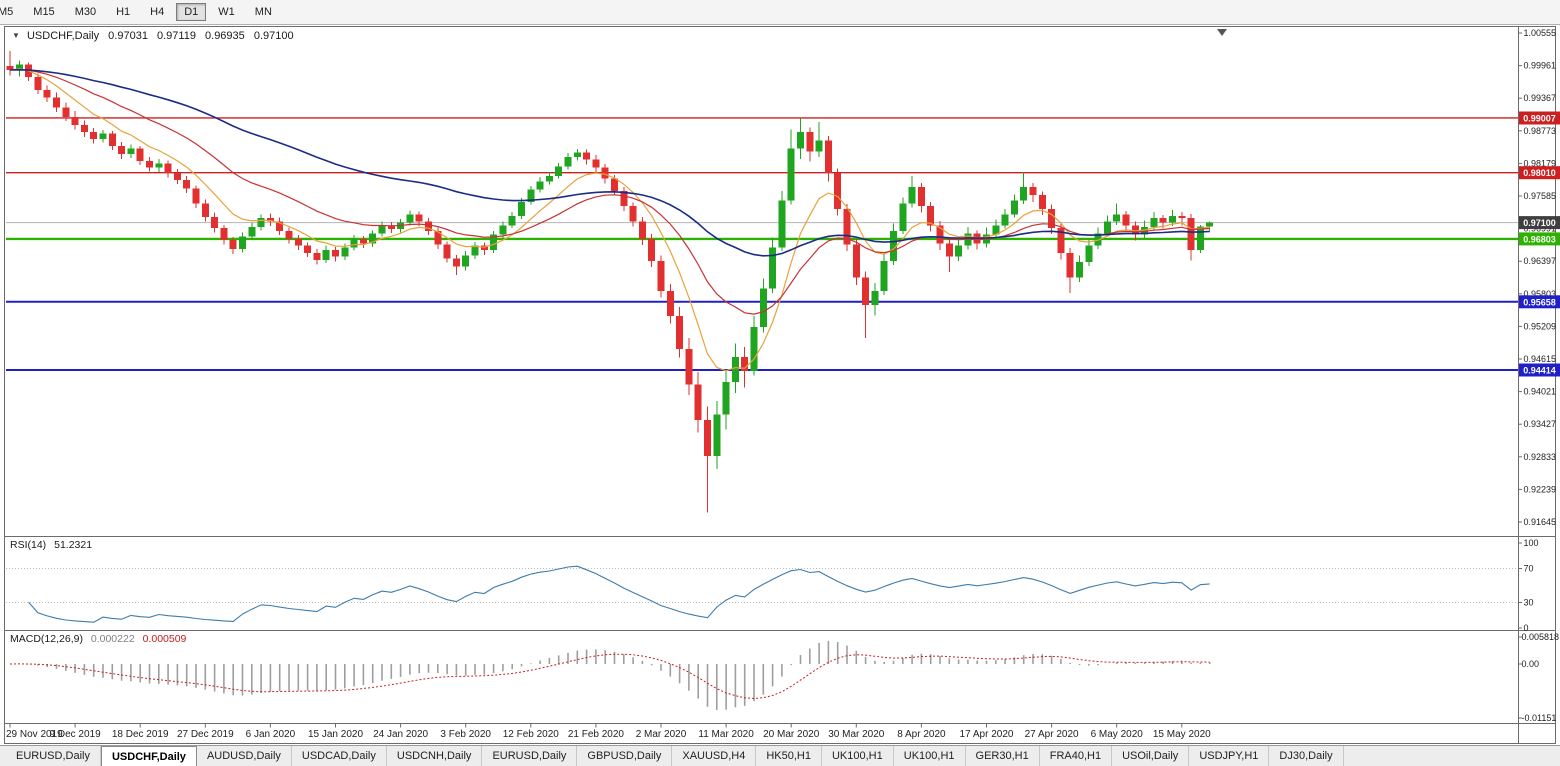 The width and height of the screenshot is (1560, 766). I want to click on symbol-dropdown-icon: ▼, so click(16, 35).